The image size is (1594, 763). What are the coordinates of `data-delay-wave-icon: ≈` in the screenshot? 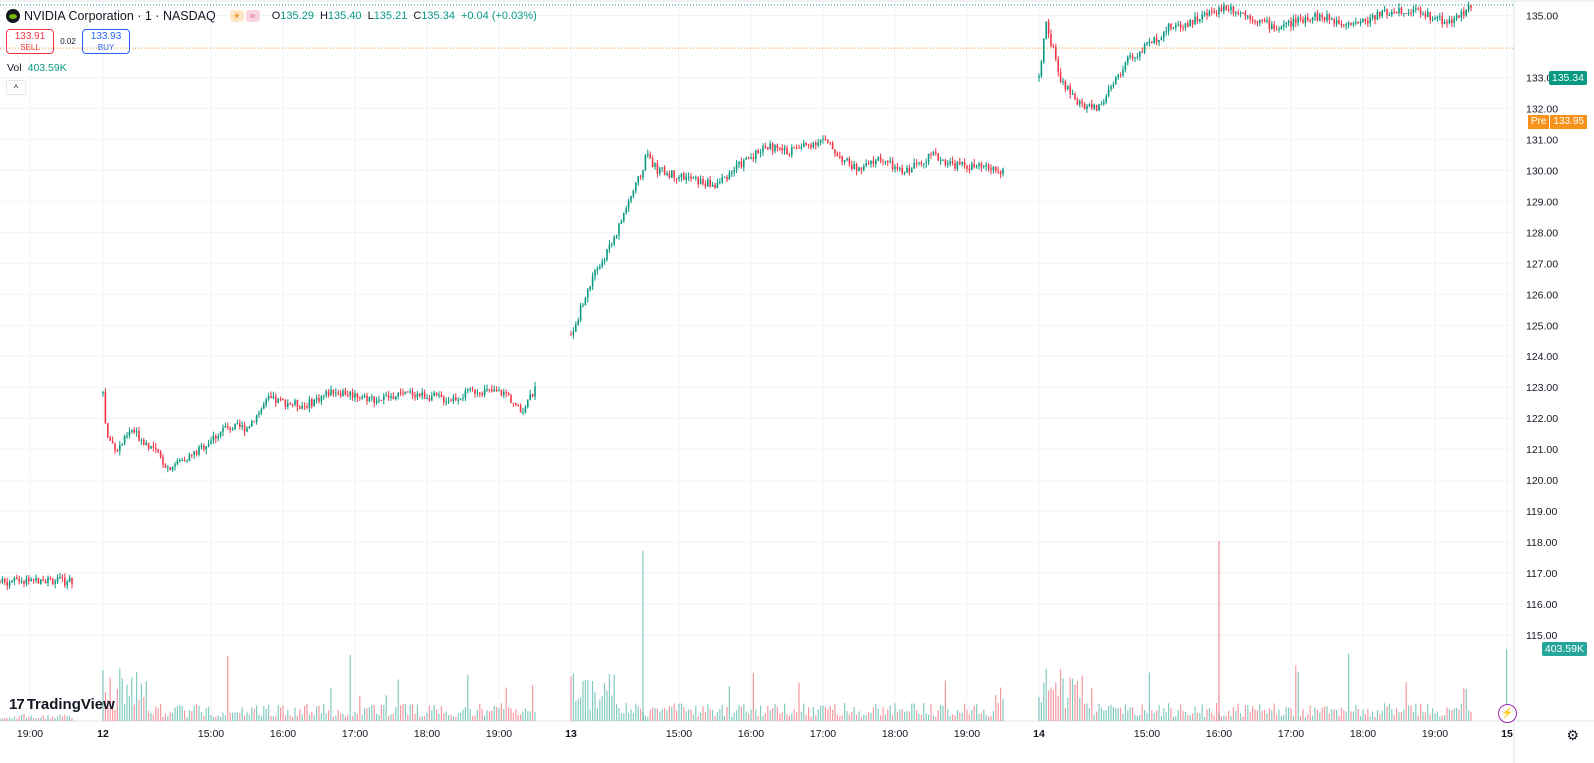 It's located at (252, 16).